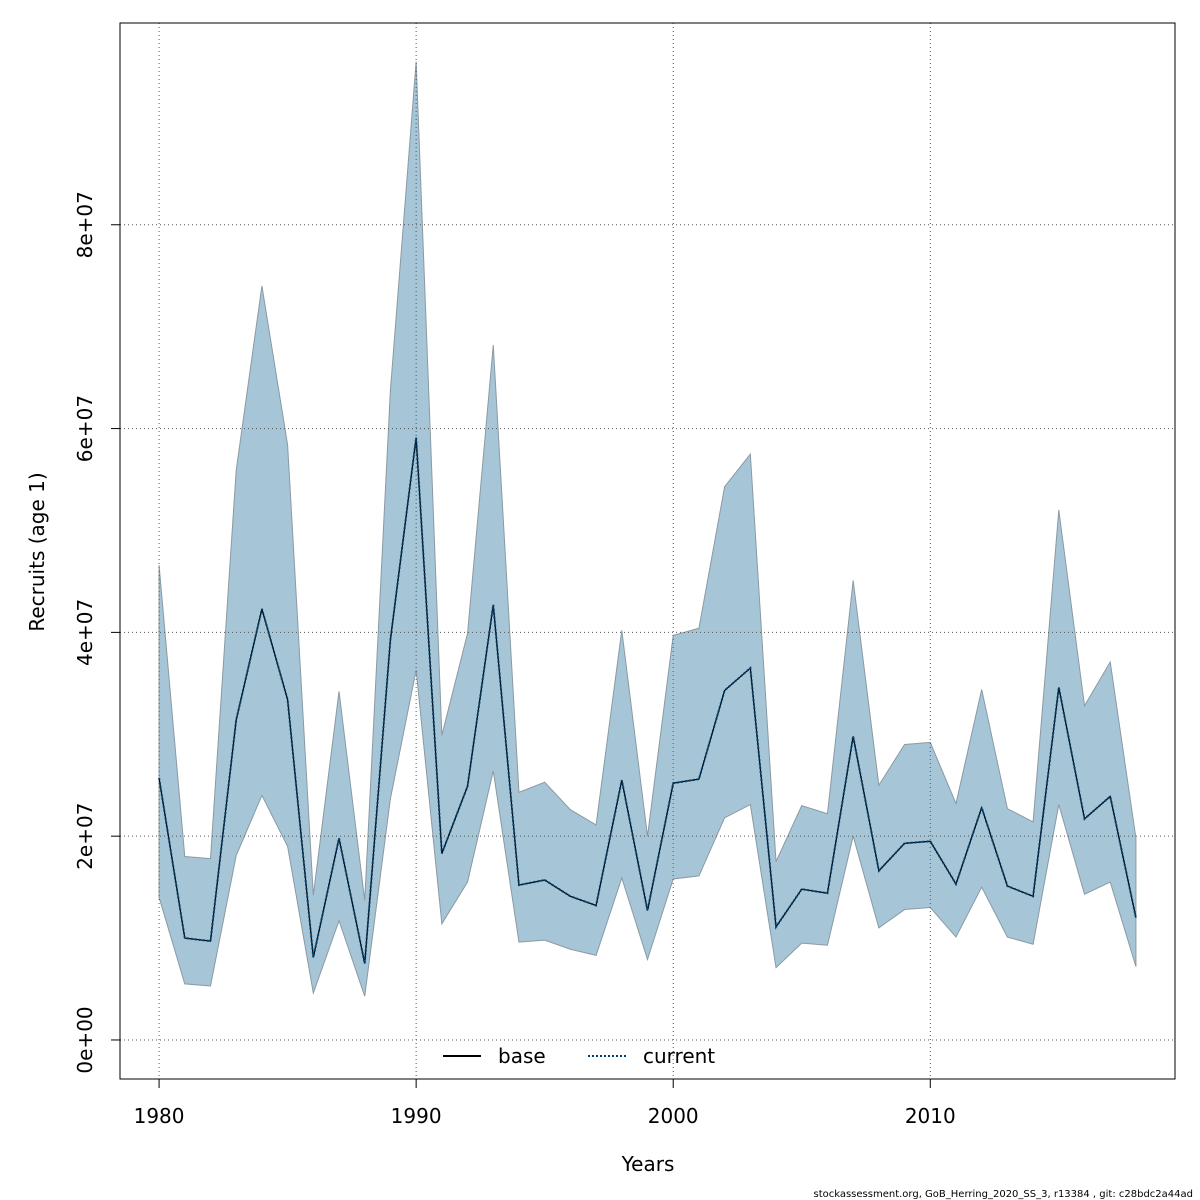 This screenshot has width=1200, height=1200. I want to click on x-tick-label: 1980, so click(159, 1116).